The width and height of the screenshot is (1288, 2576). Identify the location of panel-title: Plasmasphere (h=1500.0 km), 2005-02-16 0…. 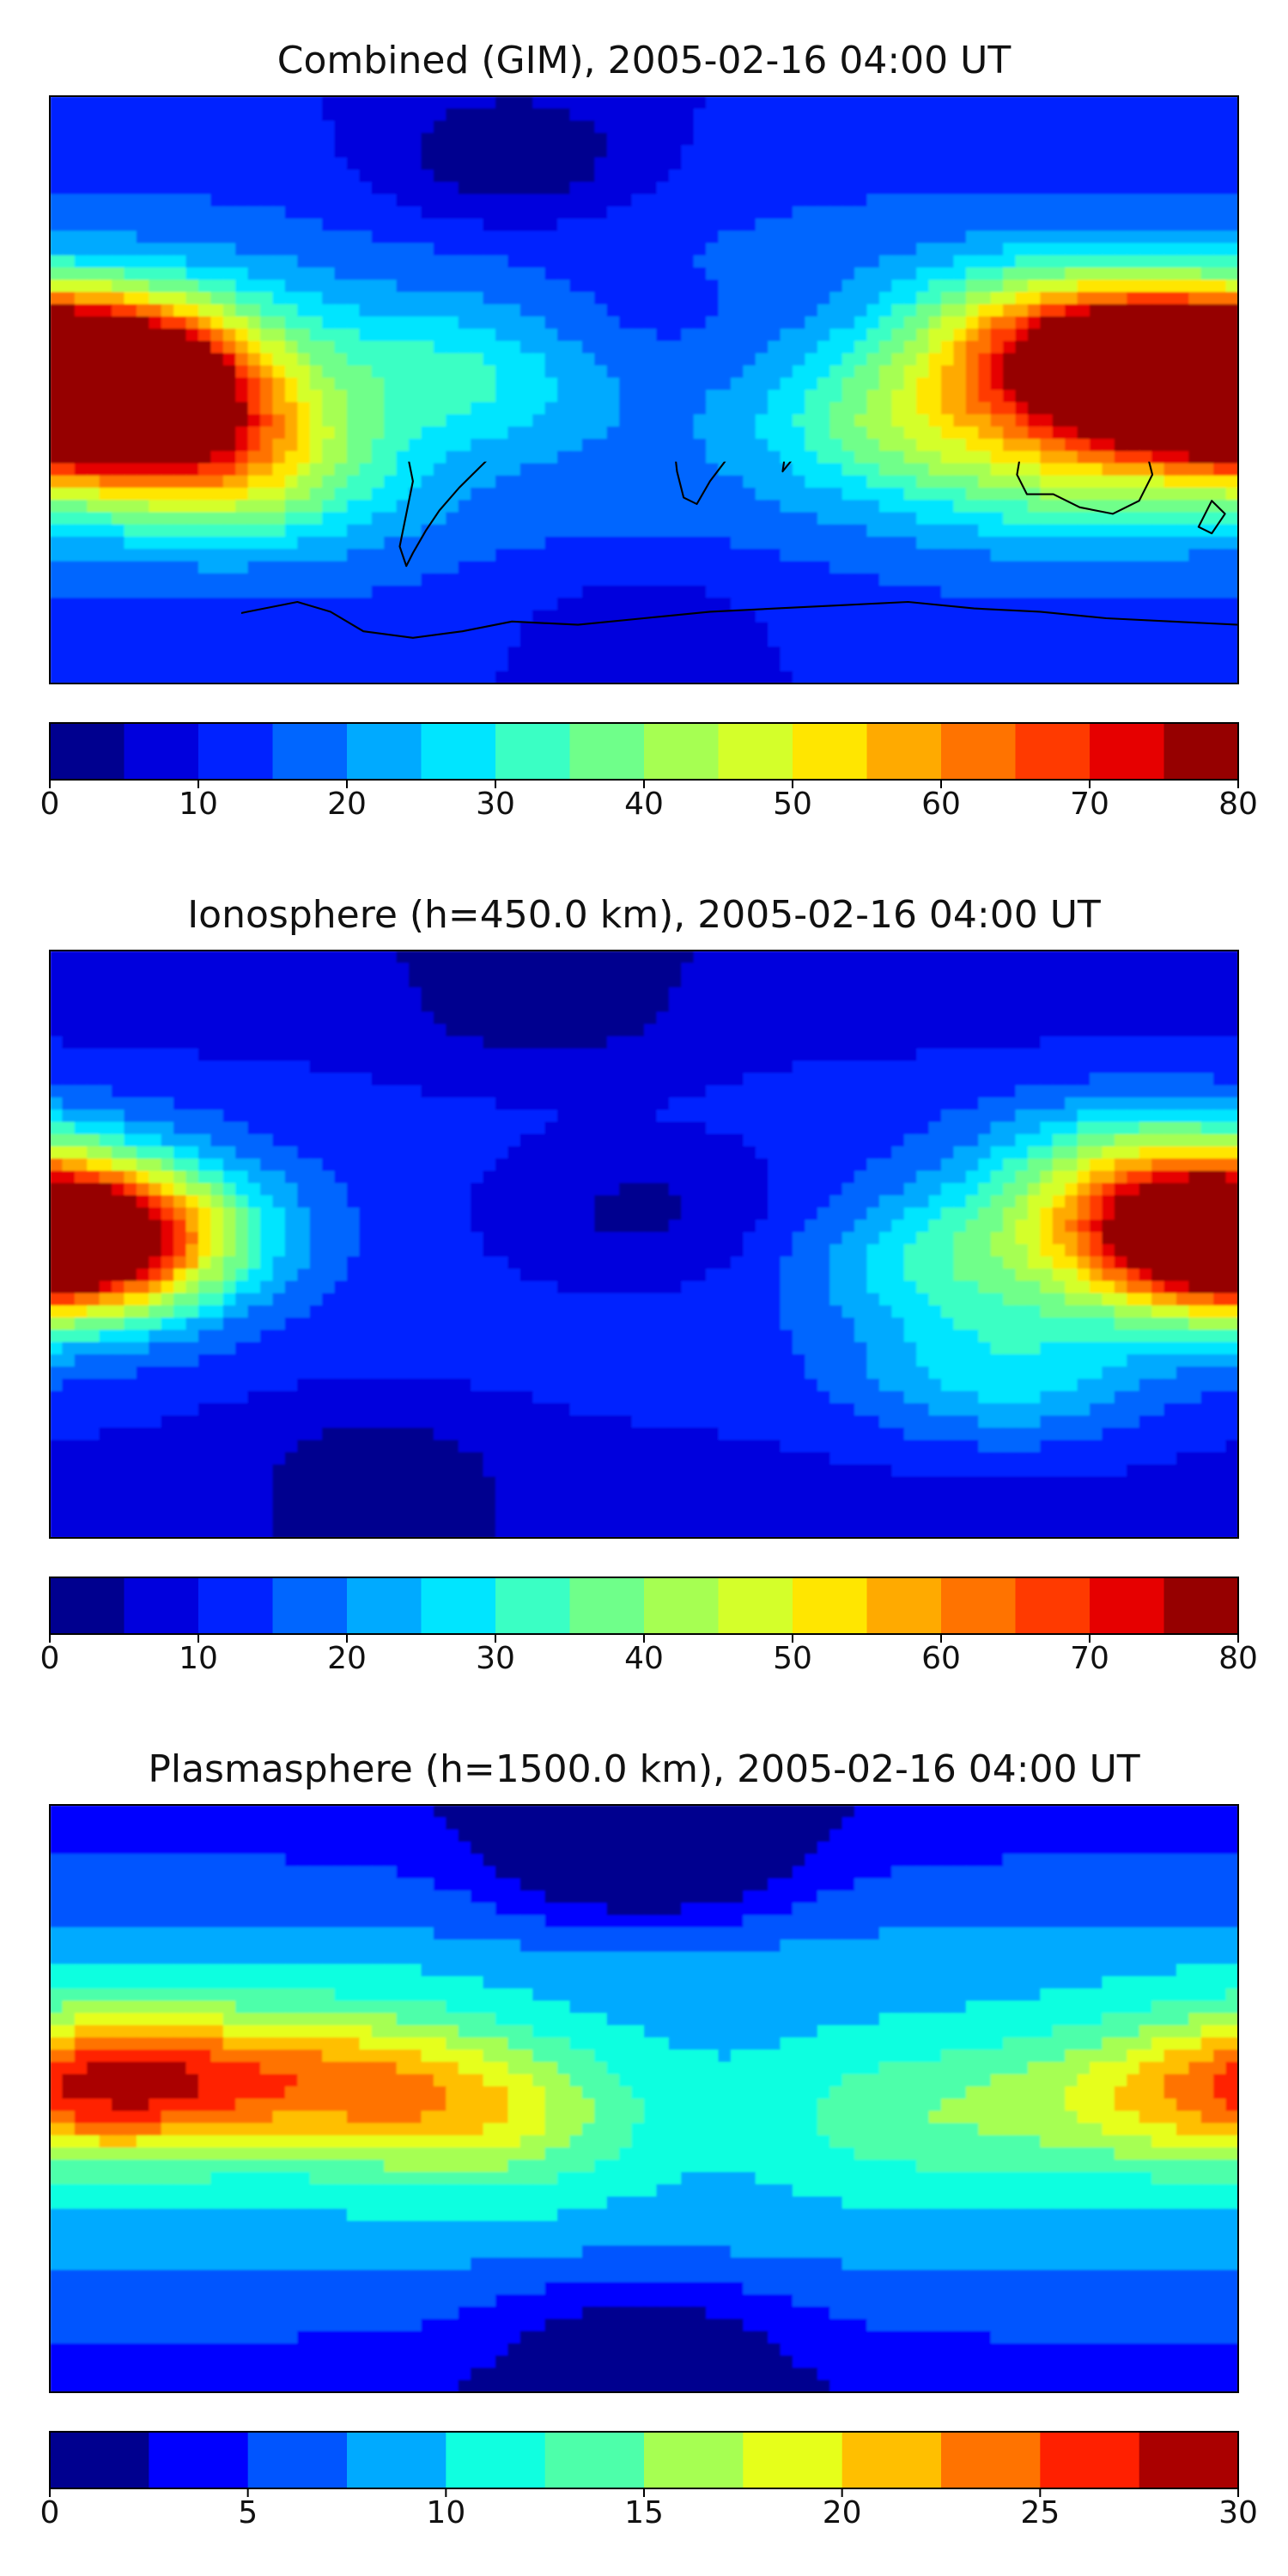
(643, 1769).